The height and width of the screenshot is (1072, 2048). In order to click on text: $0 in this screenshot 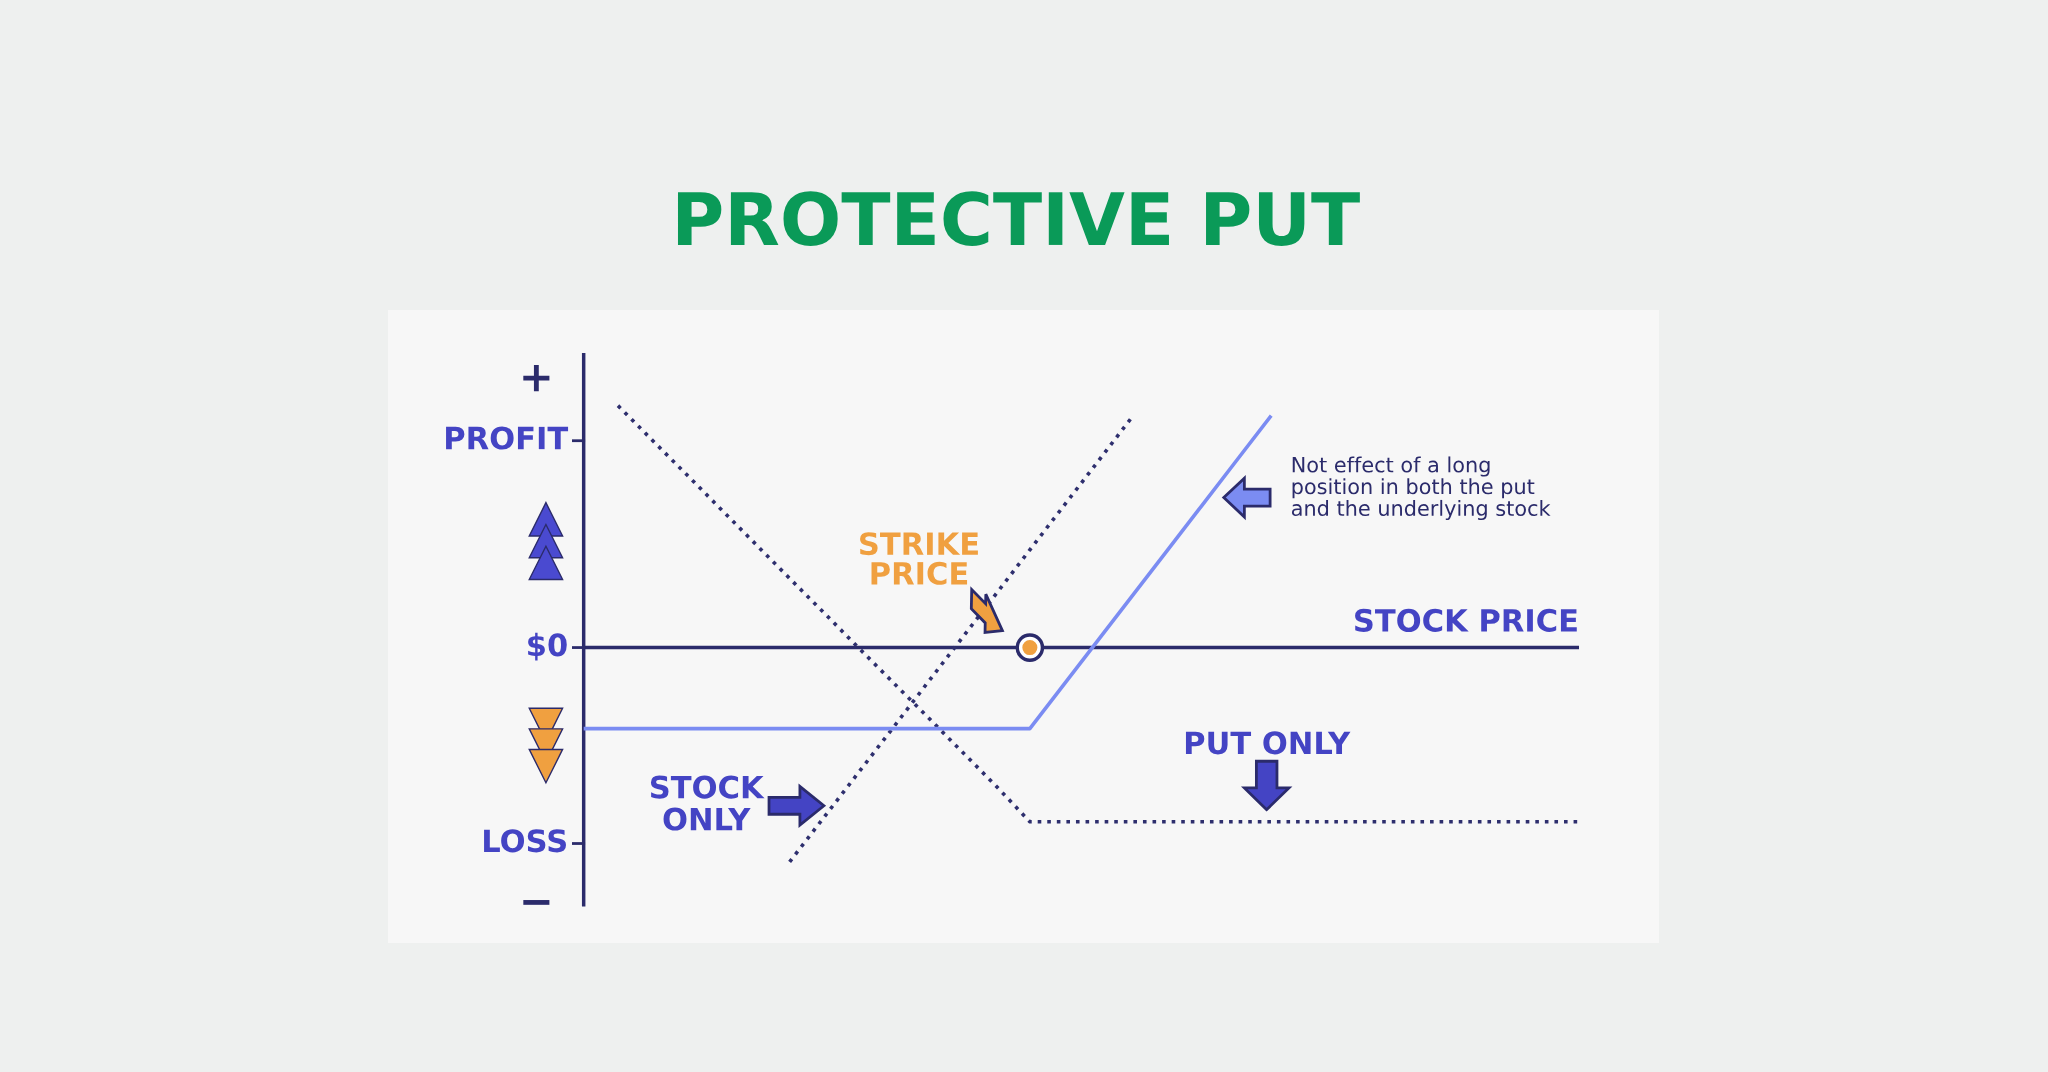, I will do `click(547, 646)`.